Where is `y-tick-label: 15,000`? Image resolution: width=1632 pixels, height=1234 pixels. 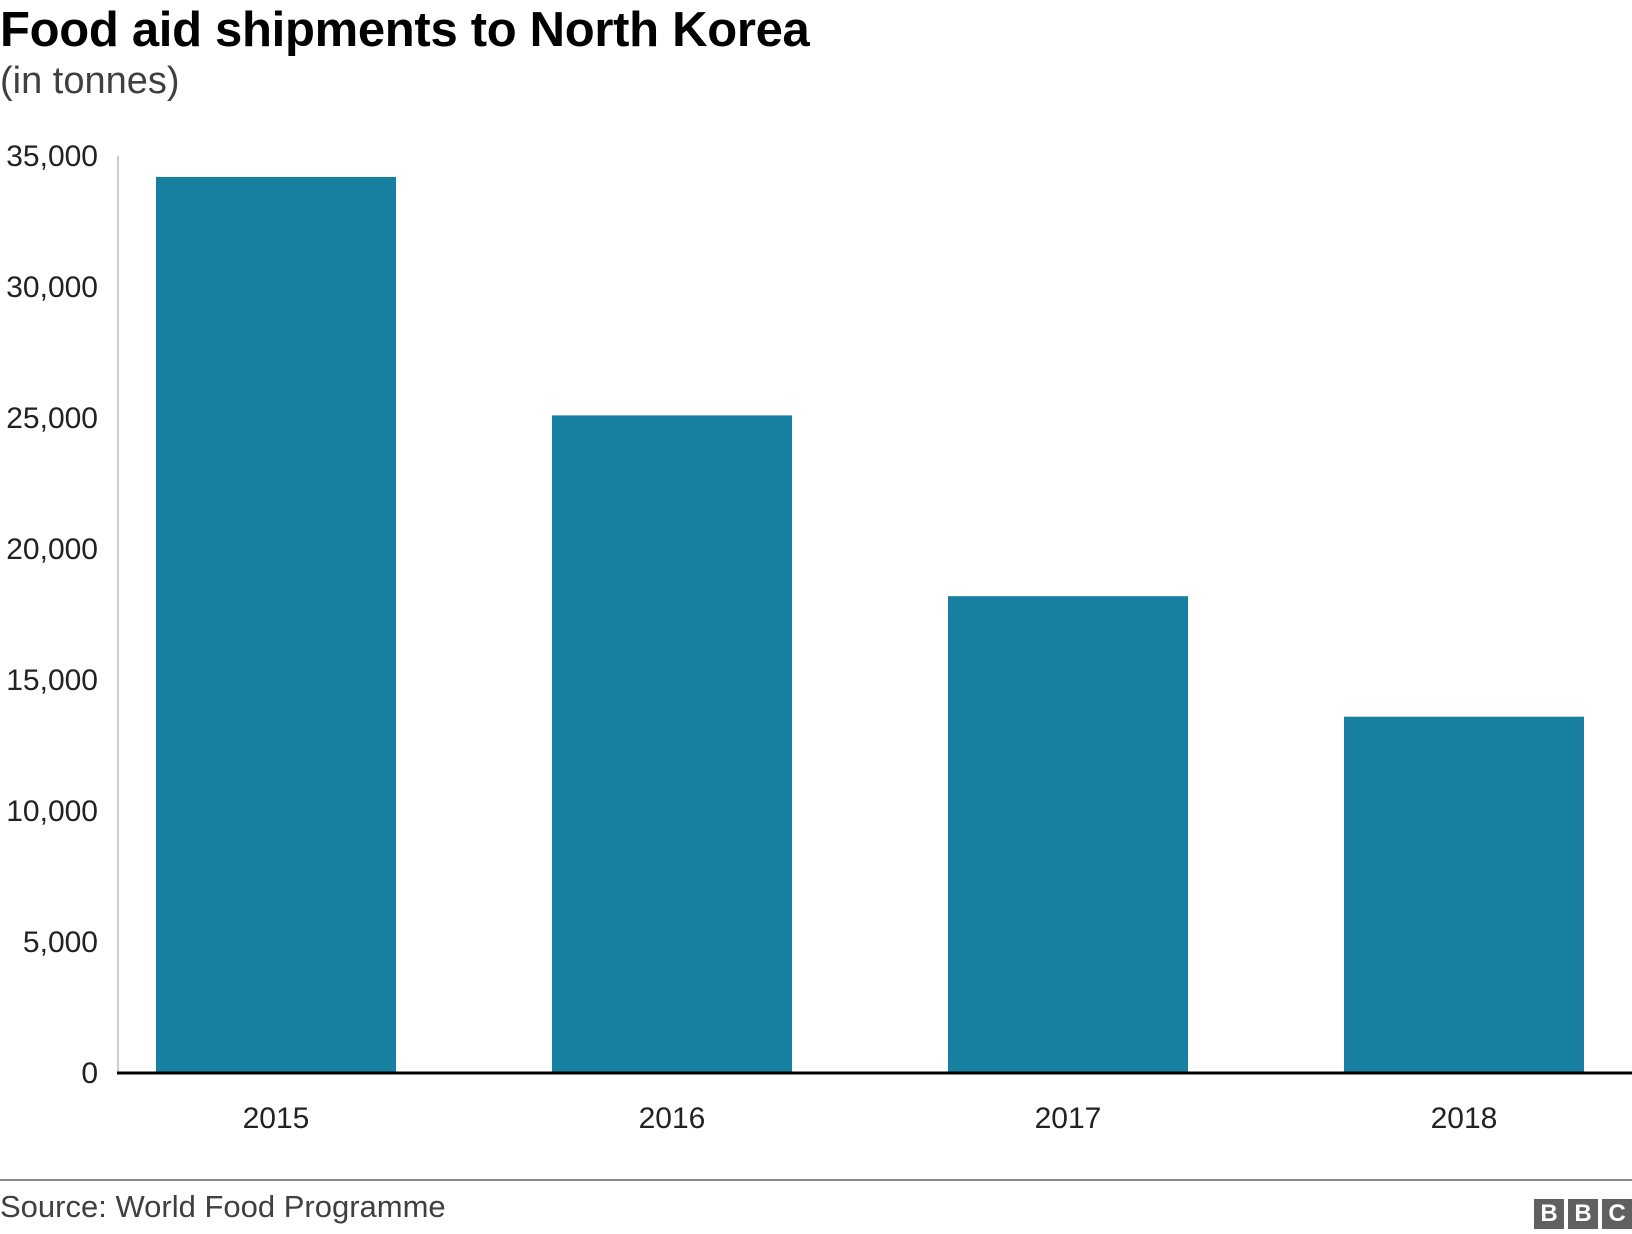
y-tick-label: 15,000 is located at coordinates (52, 680).